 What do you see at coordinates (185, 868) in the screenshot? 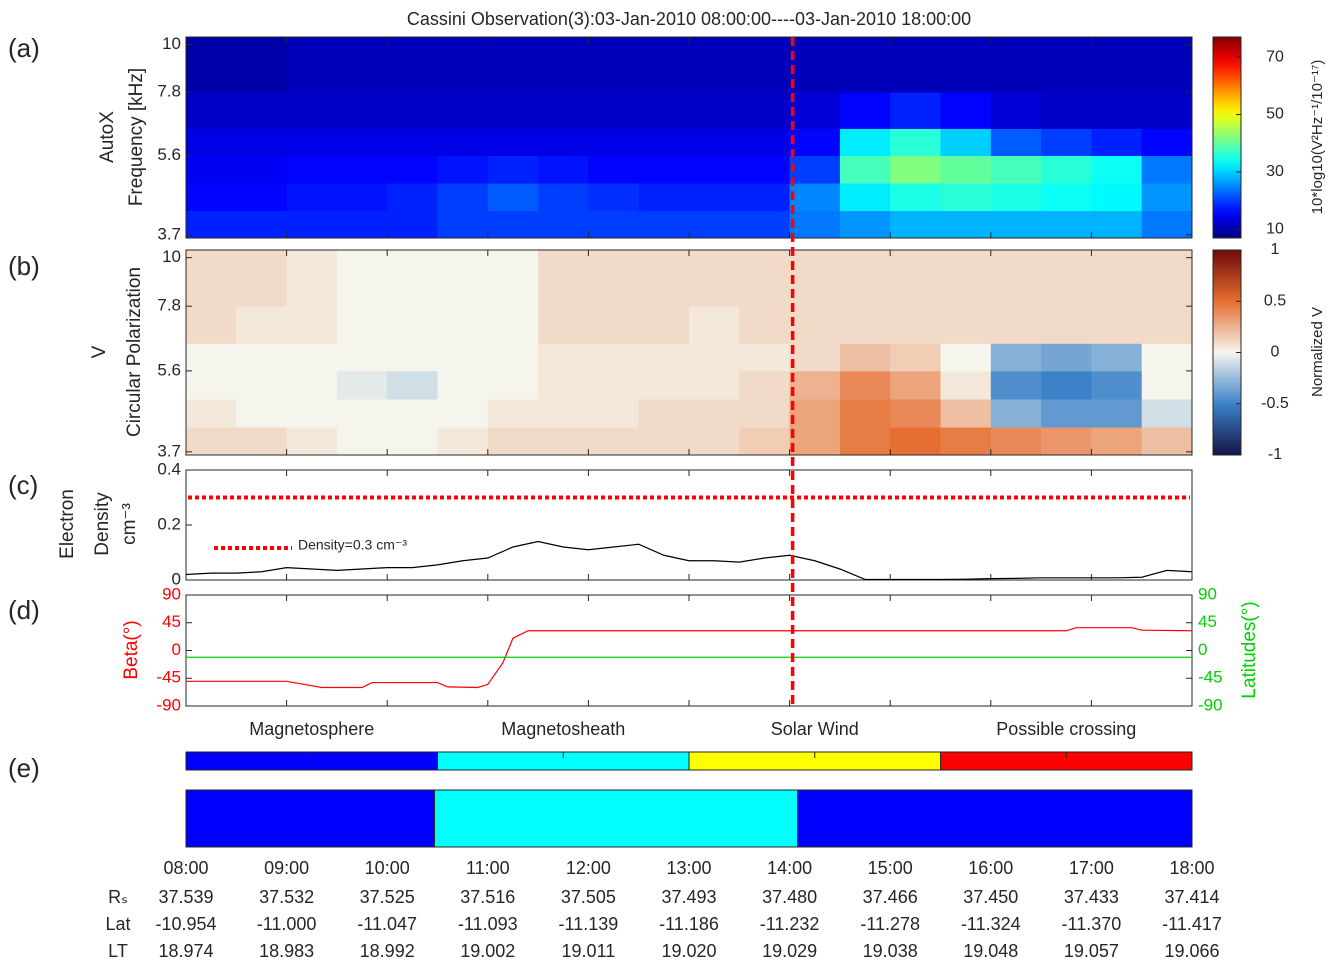
I see `x-tick-label: 08:00` at bounding box center [185, 868].